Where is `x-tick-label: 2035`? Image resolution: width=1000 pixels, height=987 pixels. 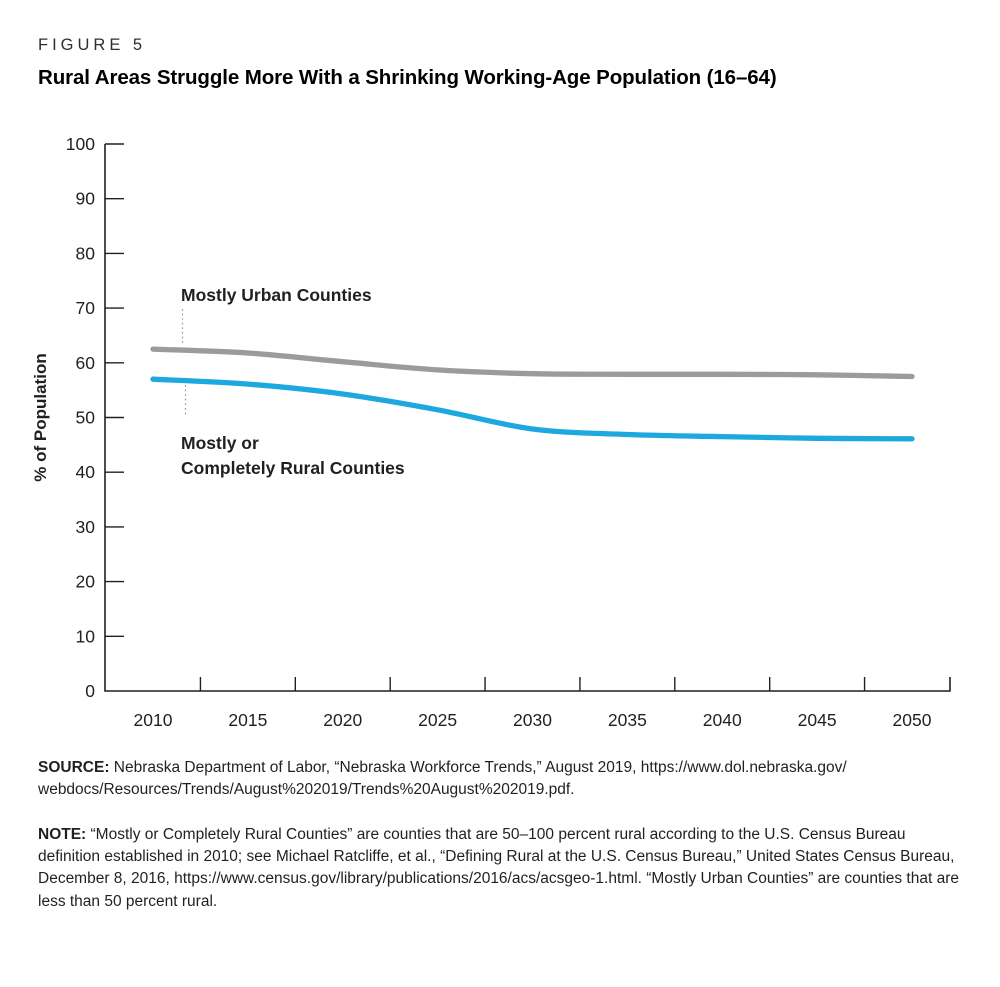
x-tick-label: 2035 is located at coordinates (627, 720).